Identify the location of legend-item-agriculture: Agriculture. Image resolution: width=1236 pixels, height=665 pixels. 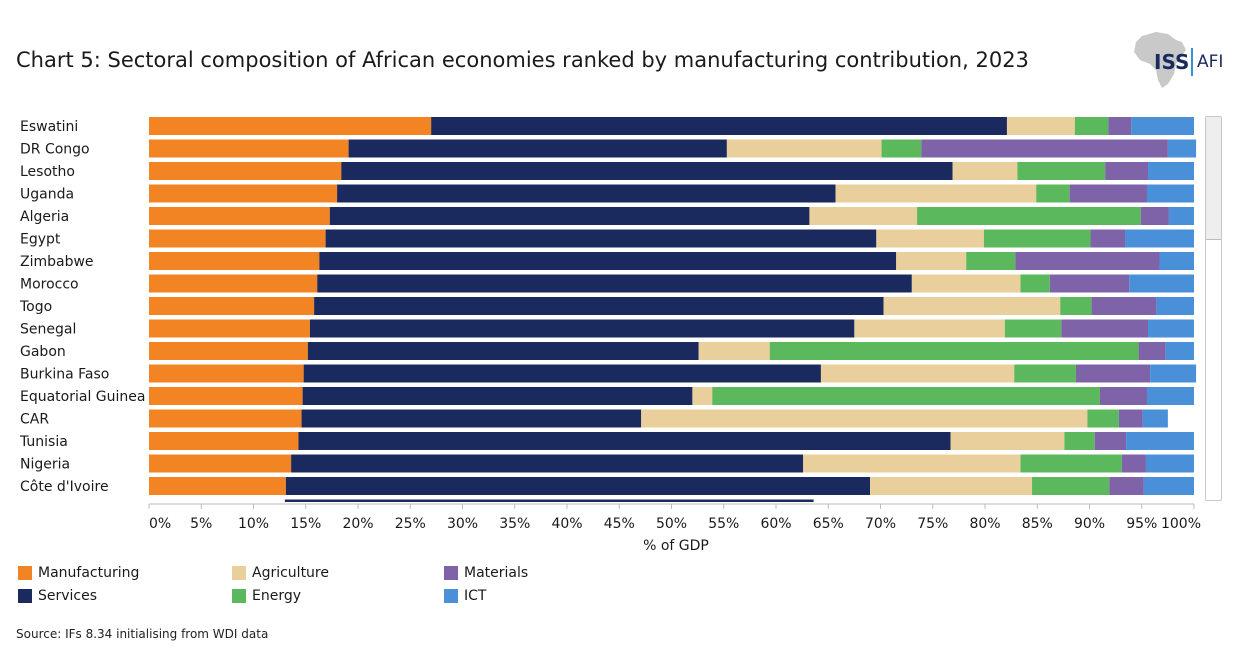
(280, 573).